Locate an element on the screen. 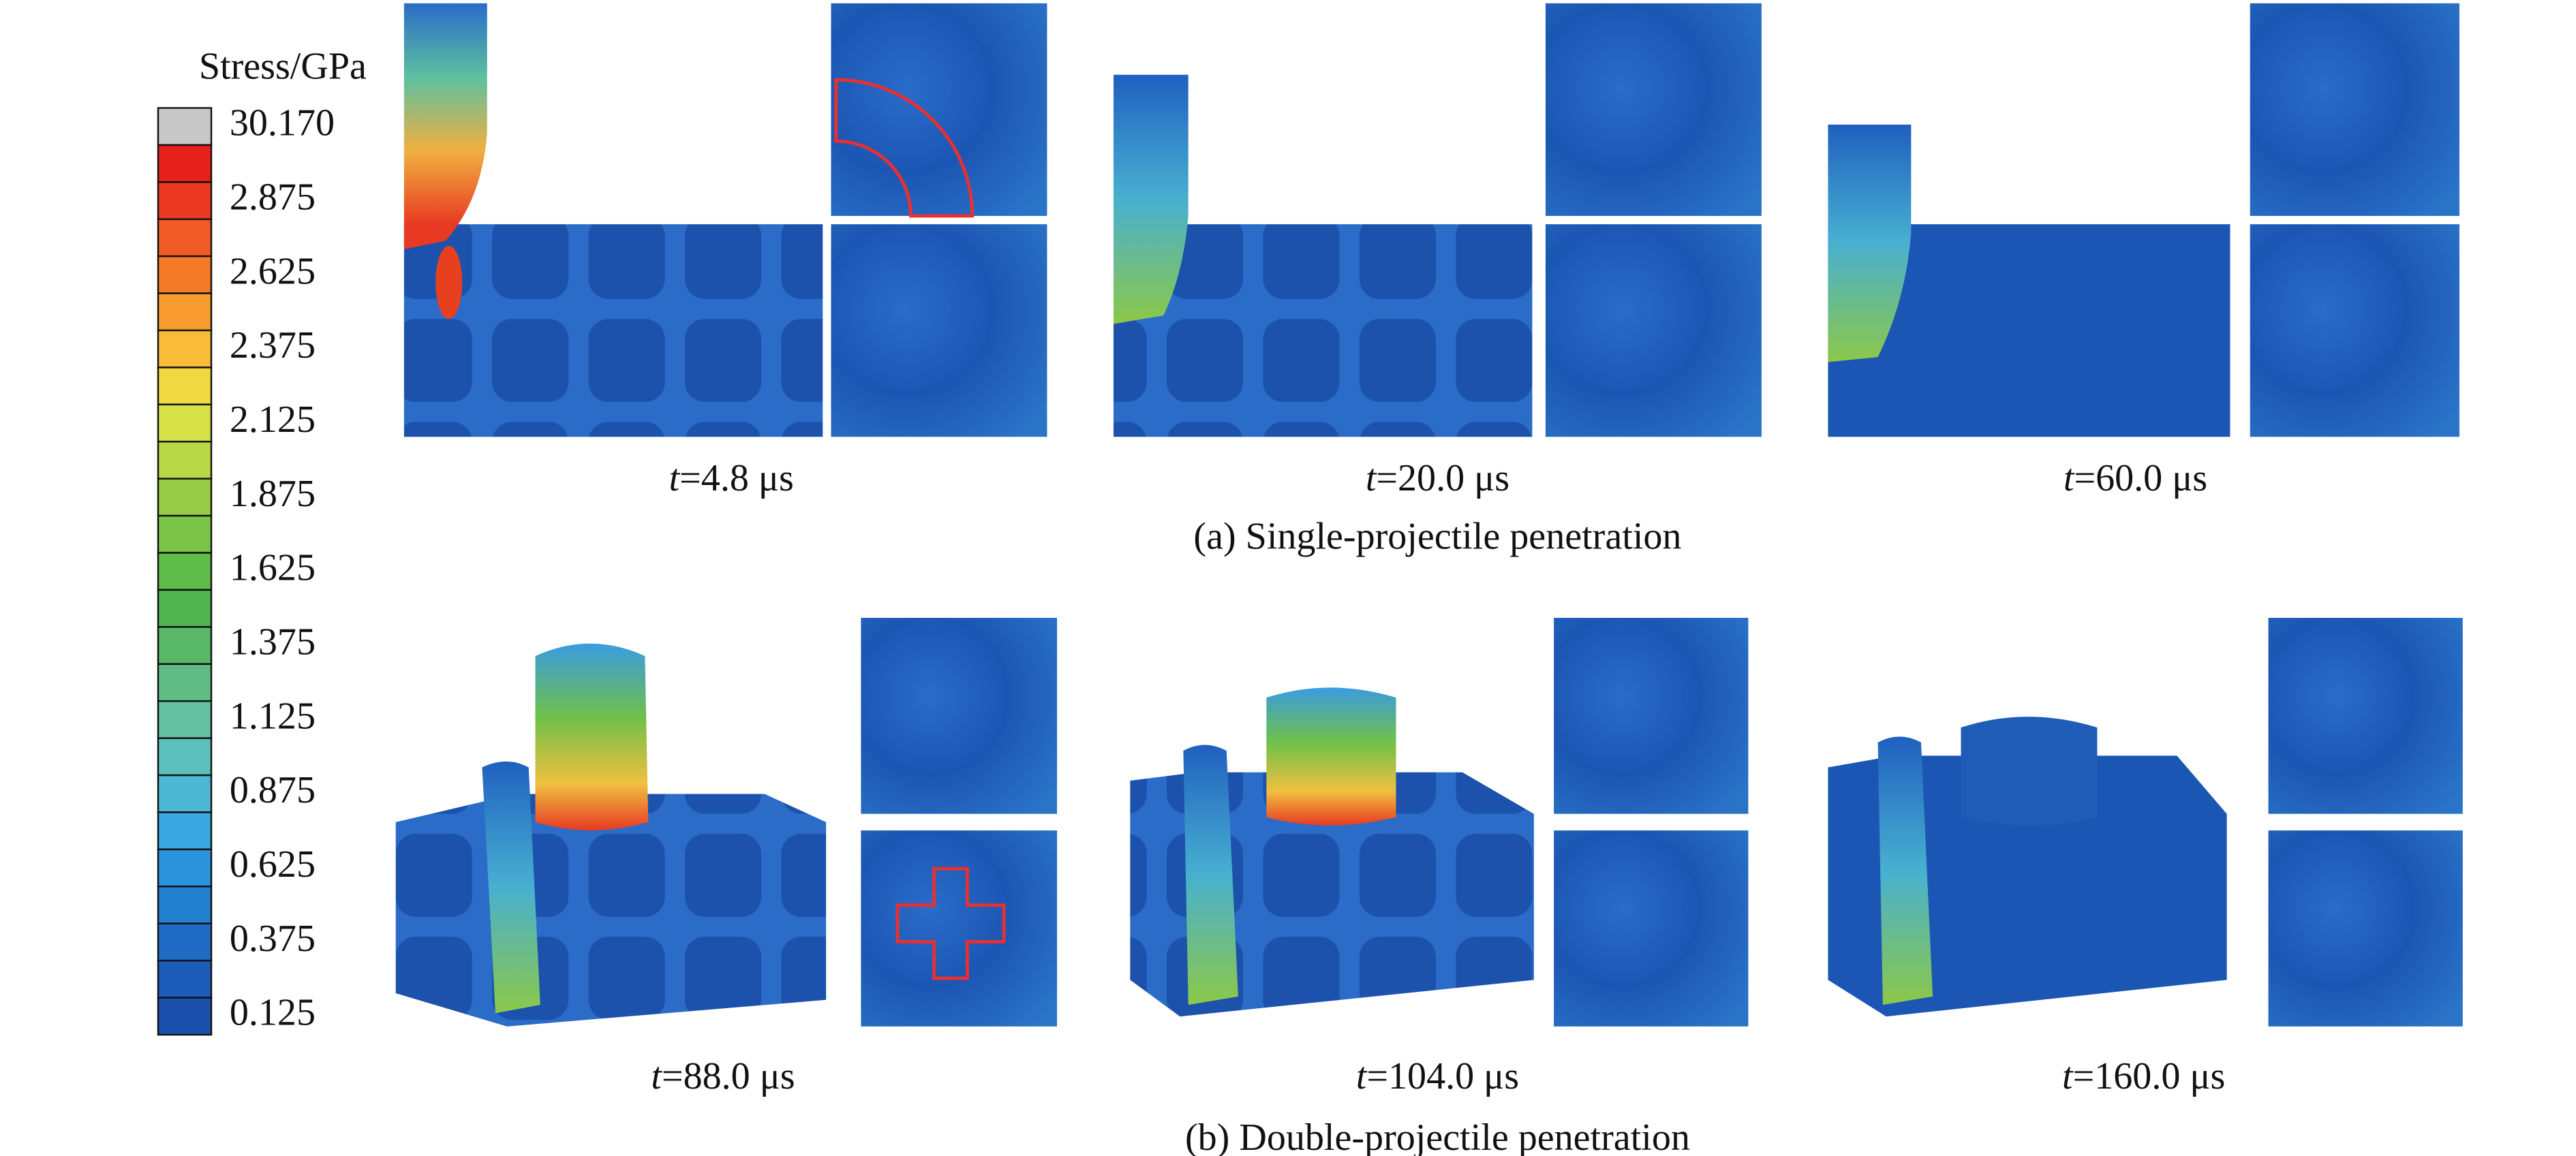 This screenshot has width=2576, height=1156. colorbar-title: Stress/GPa is located at coordinates (283, 66).